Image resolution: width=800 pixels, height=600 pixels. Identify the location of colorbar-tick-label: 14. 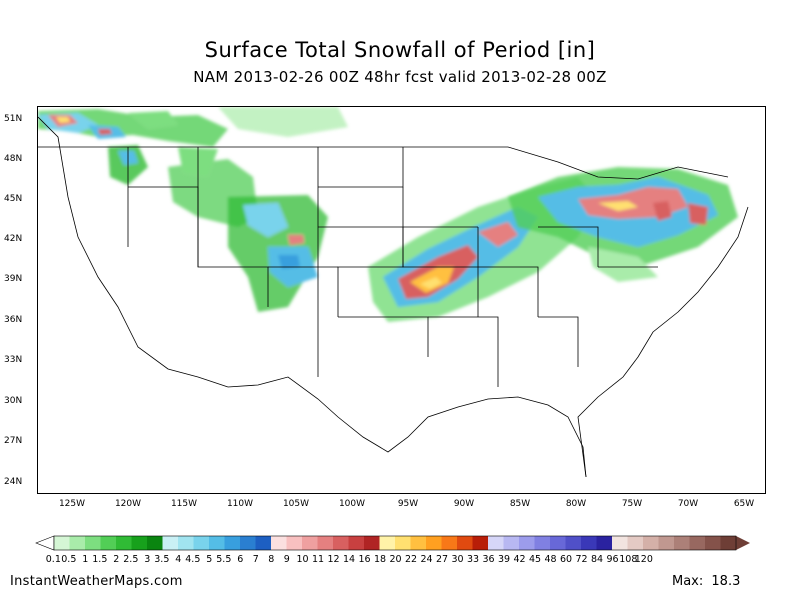
(349, 559).